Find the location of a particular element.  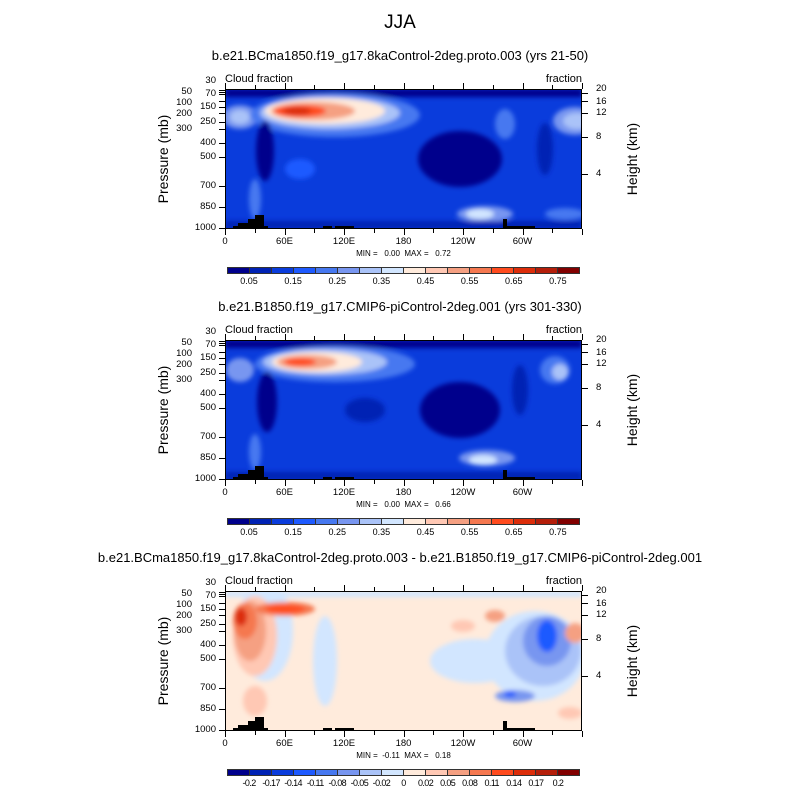

colorbar-label: 0.45 is located at coordinates (425, 532).